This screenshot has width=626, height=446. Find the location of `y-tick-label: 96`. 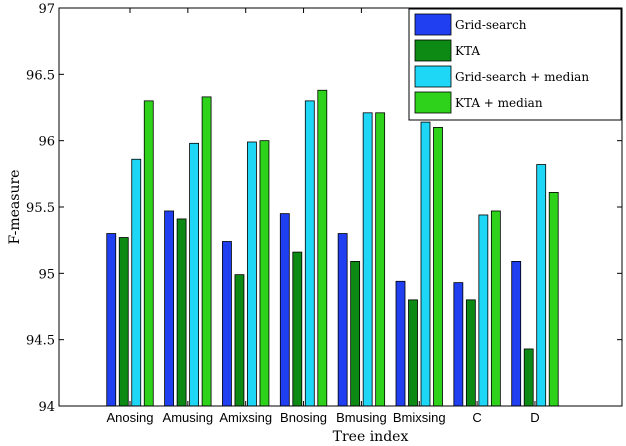

y-tick-label: 96 is located at coordinates (46, 142).